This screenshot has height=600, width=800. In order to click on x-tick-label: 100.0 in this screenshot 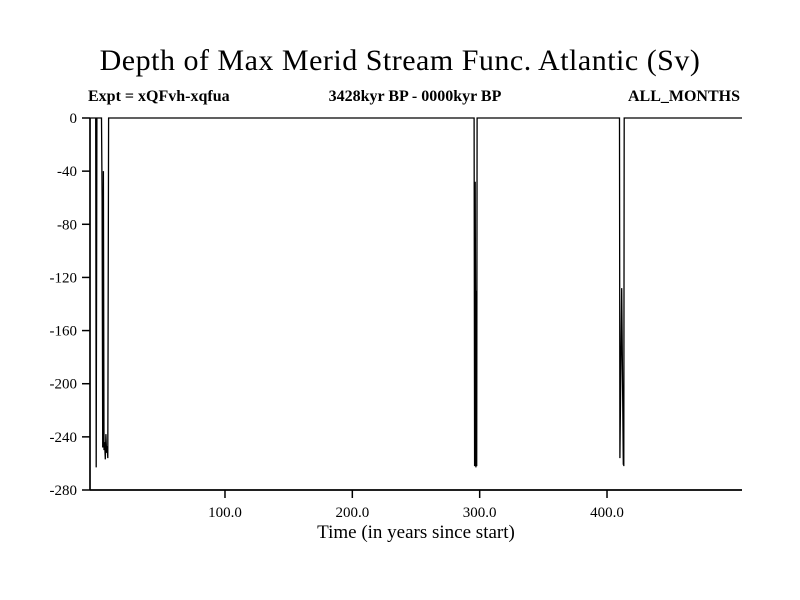, I will do `click(225, 513)`.